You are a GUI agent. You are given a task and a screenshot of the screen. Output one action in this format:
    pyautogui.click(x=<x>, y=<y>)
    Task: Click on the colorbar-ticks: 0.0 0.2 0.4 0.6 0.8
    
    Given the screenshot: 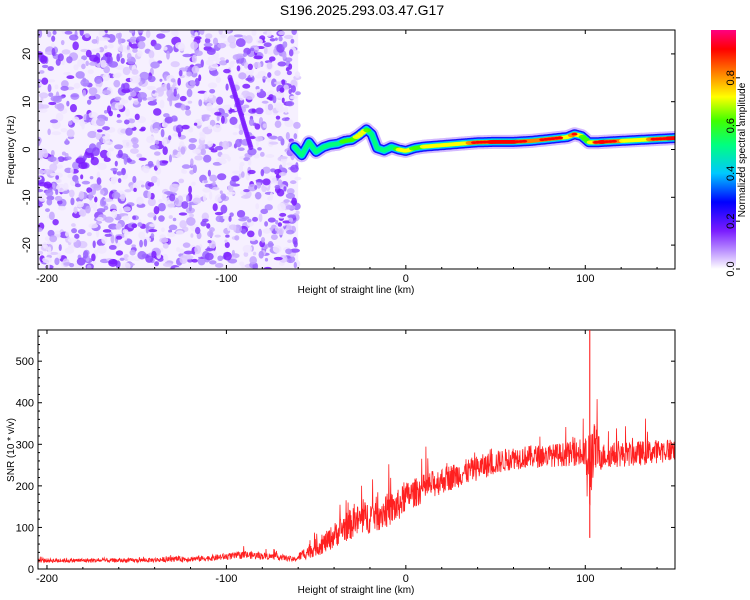 What is the action you would take?
    pyautogui.click(x=732, y=173)
    